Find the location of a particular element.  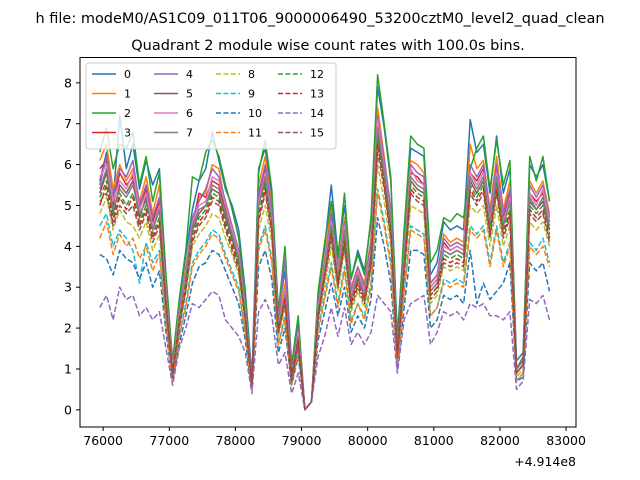

x-tick-label: 80000 is located at coordinates (368, 440).